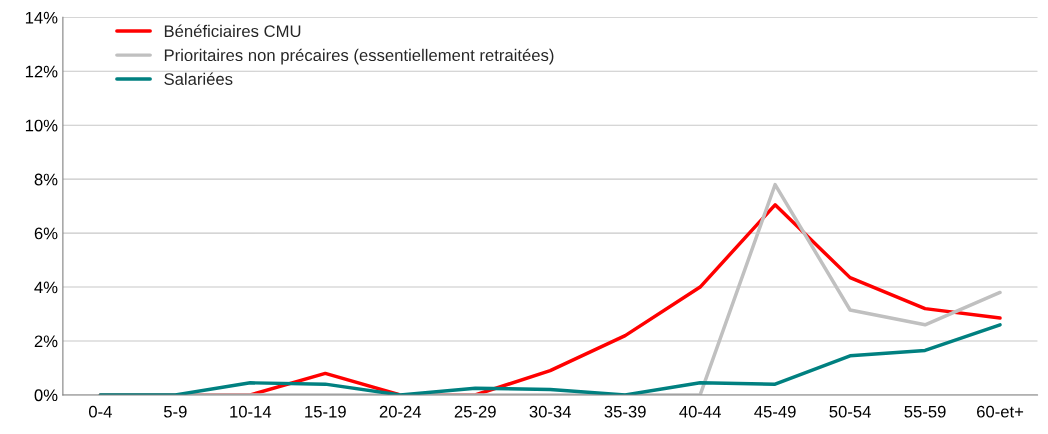  I want to click on legend-label: Bénéficiaires CMU, so click(232, 31).